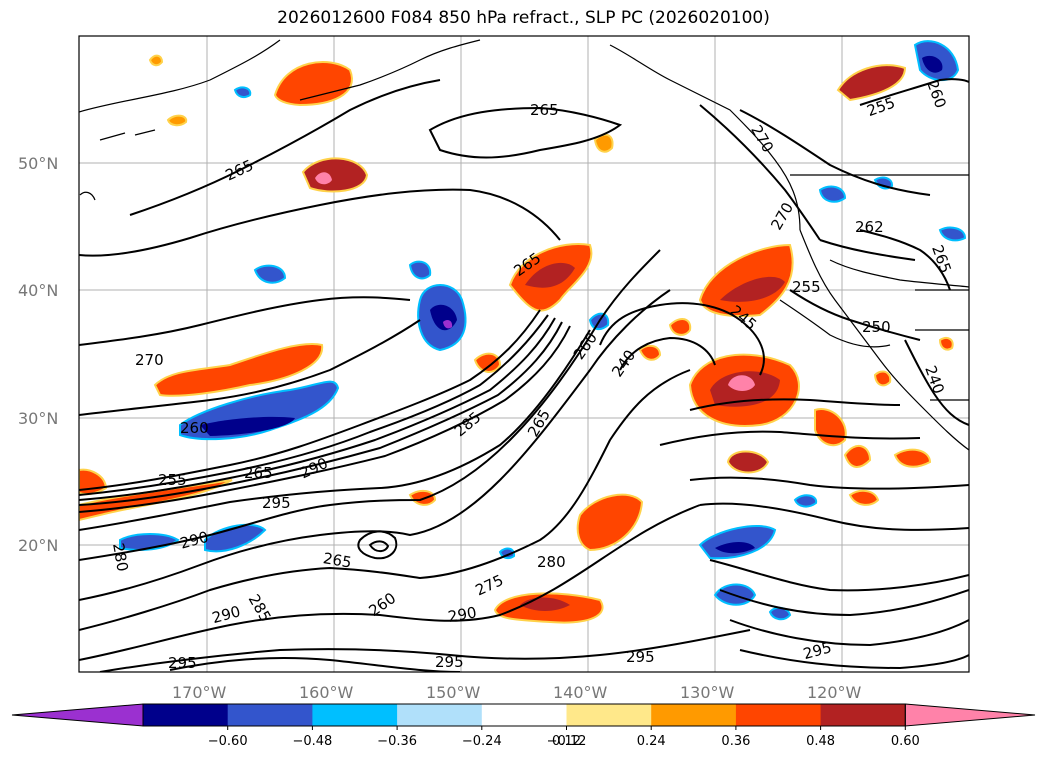  Describe the element at coordinates (38, 545) in the screenshot. I see `lat-label-20n: 20°N` at that location.